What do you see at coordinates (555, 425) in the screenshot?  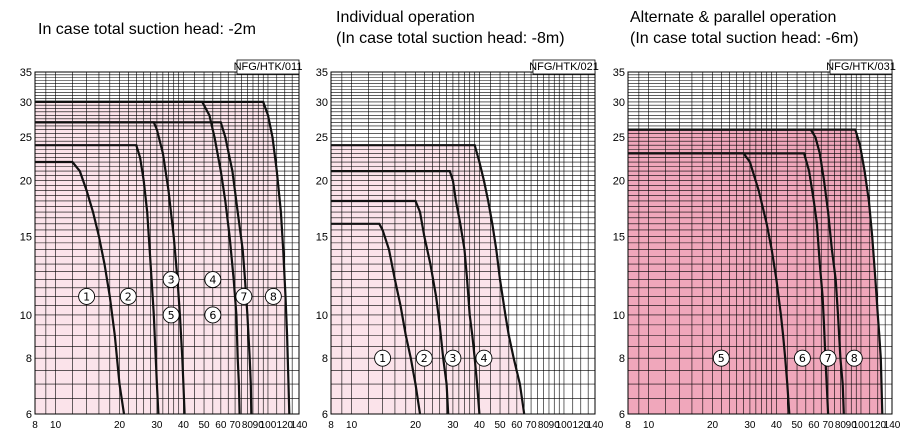 I see `x-tick-label: 90` at bounding box center [555, 425].